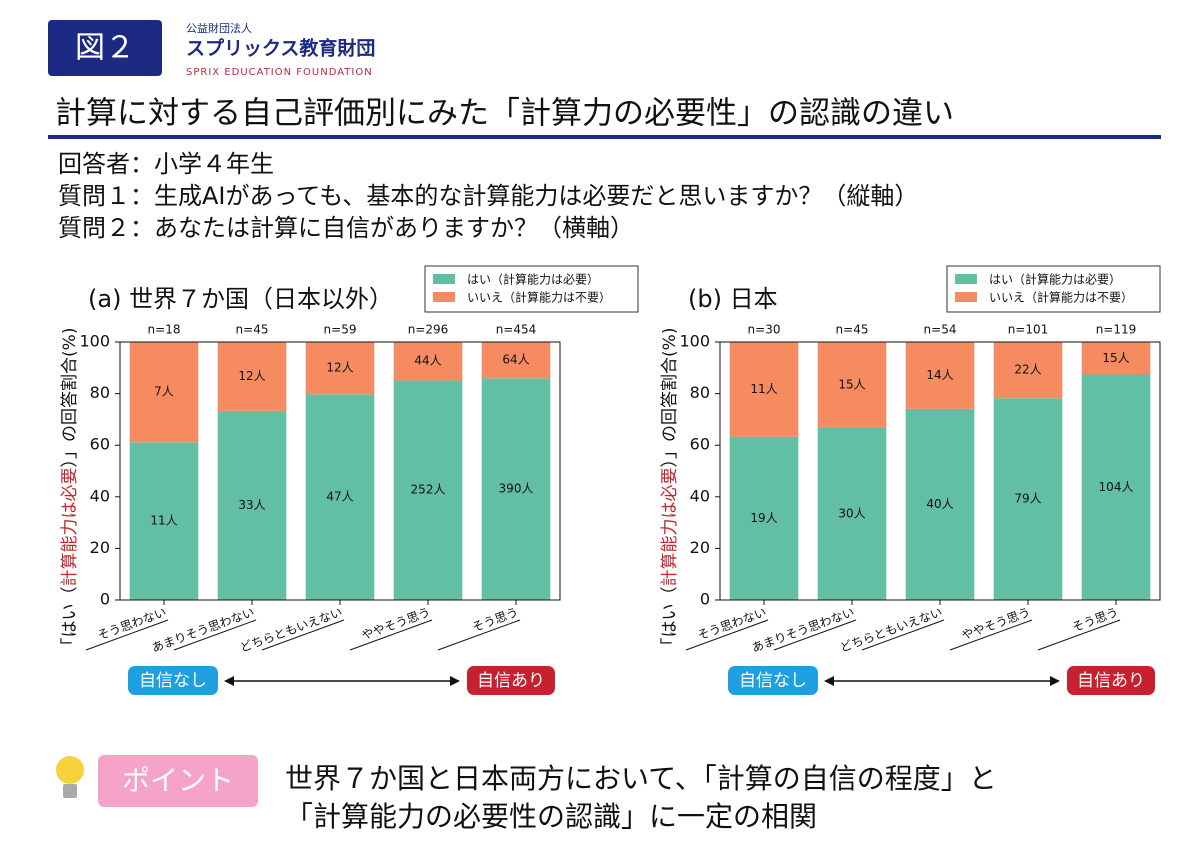 The height and width of the screenshot is (856, 1200). What do you see at coordinates (1028, 330) in the screenshot?
I see `n-label: n=101` at bounding box center [1028, 330].